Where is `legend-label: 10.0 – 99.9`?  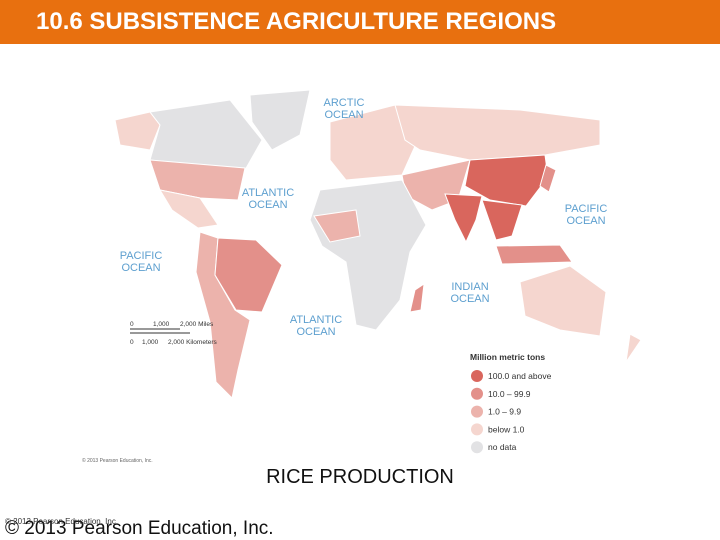 legend-label: 10.0 – 99.9 is located at coordinates (509, 394).